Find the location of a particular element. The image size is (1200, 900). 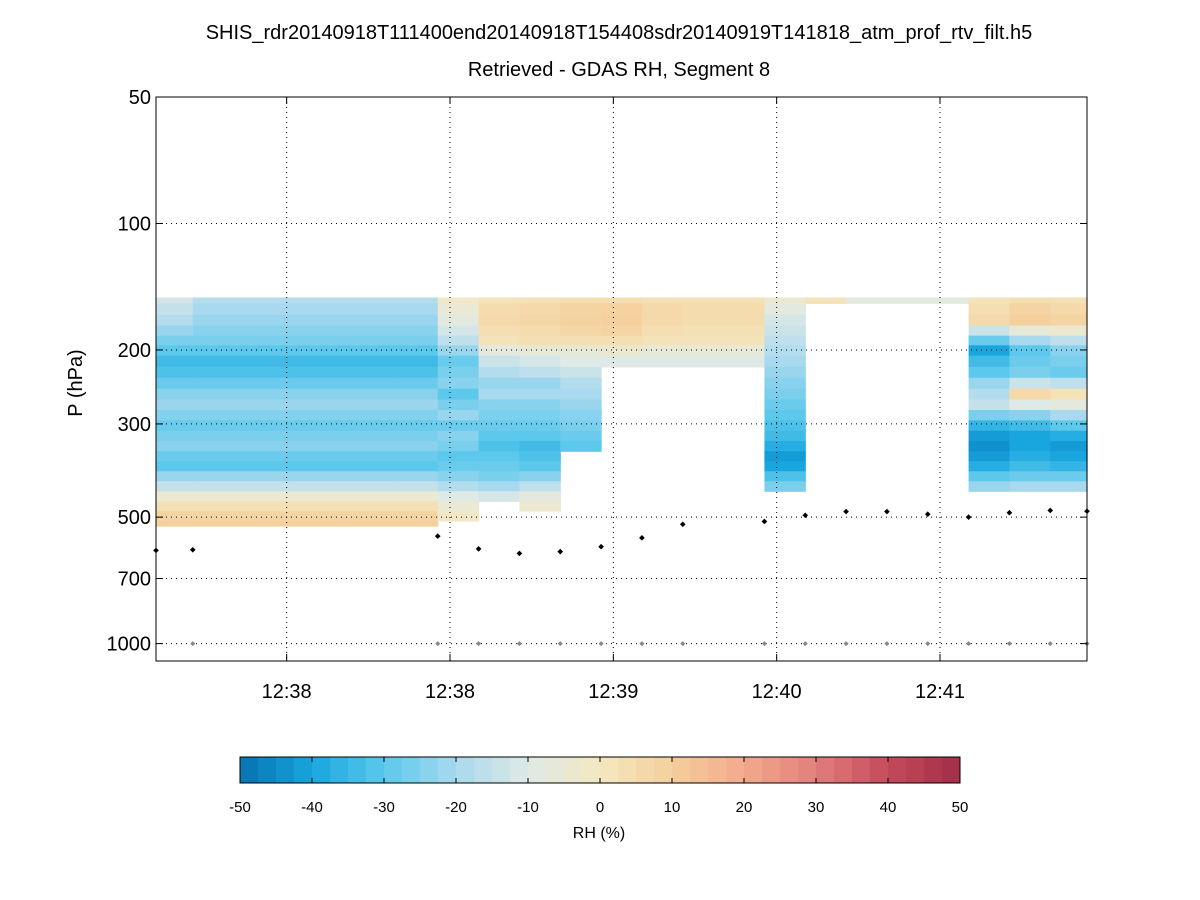

colorbar-ticks: -50 -40 -30 -20 -10 0 10 20 30 40 50 is located at coordinates (598, 786).